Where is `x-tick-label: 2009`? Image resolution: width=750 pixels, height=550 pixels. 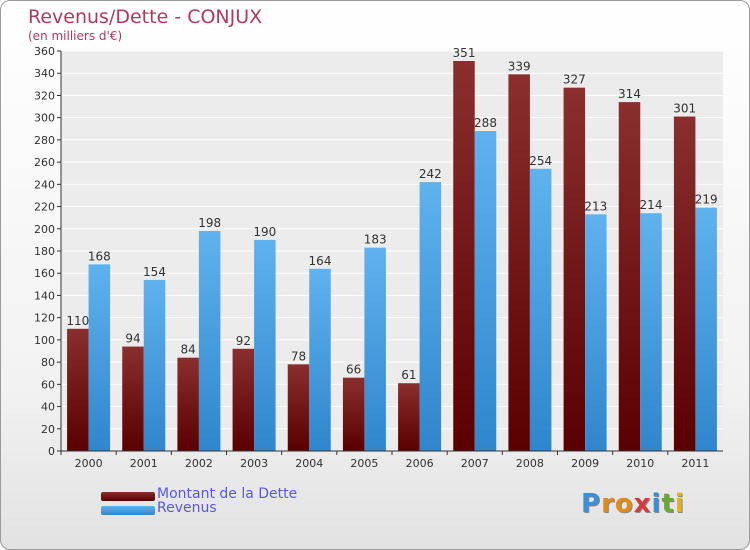 x-tick-label: 2009 is located at coordinates (585, 463).